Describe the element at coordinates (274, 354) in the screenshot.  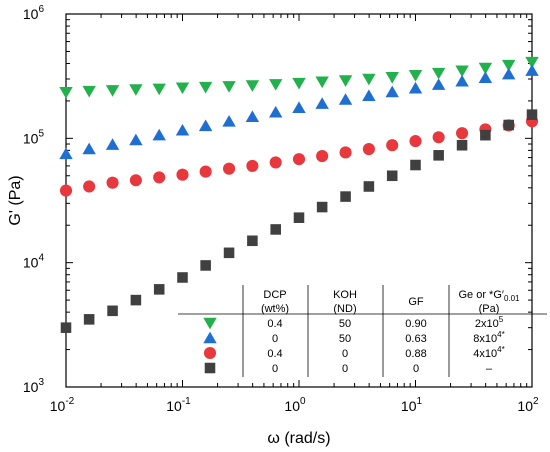
I see `table-cell: 0.4` at that location.